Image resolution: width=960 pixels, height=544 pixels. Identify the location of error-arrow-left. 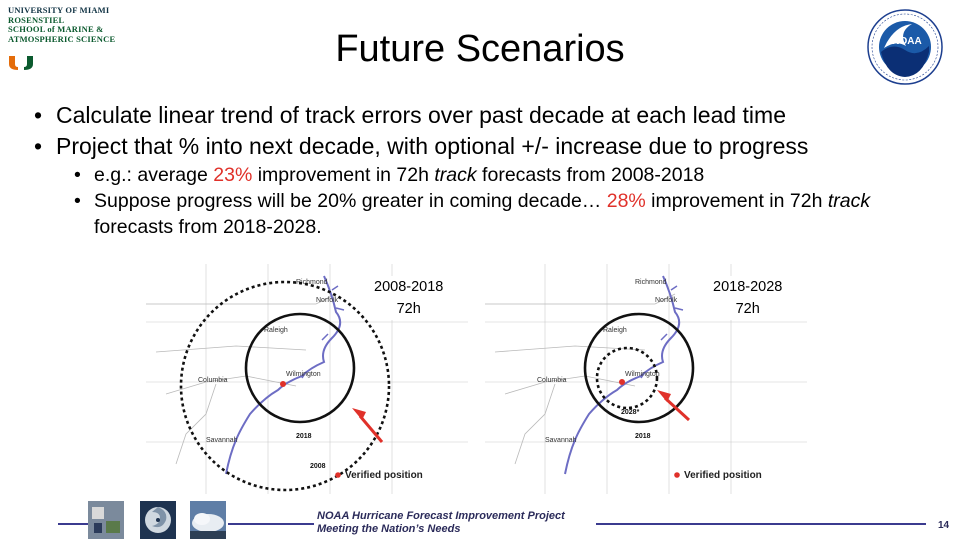
(371, 429).